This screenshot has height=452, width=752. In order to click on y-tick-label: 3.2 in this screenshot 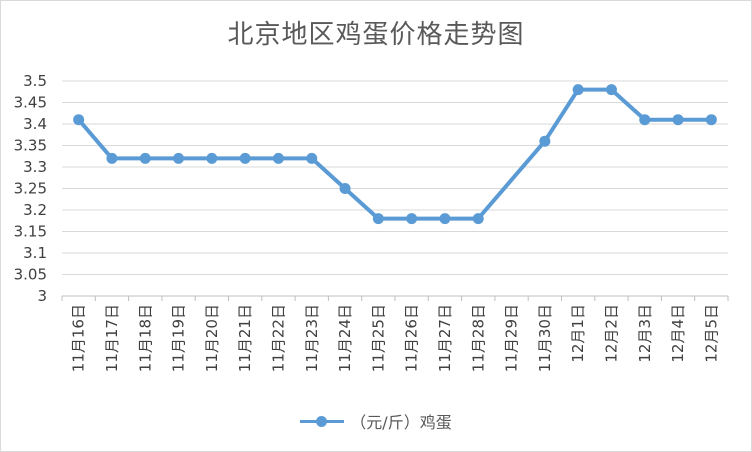, I will do `click(35, 210)`.